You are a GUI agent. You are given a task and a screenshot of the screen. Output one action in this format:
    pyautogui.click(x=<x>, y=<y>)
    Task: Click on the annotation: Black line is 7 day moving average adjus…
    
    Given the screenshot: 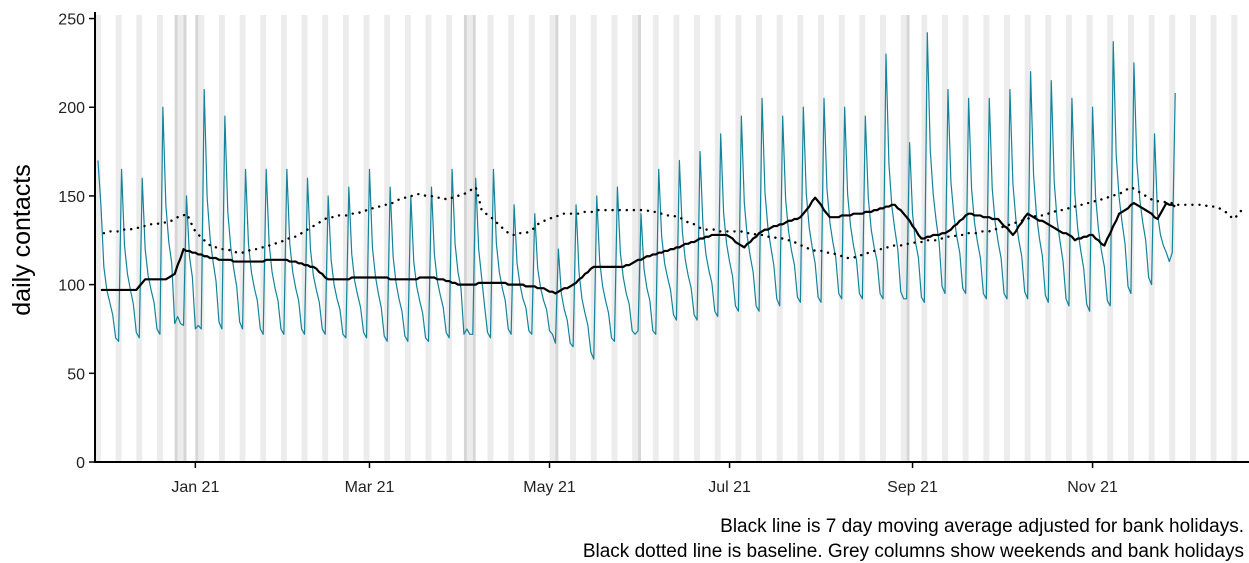 What is the action you would take?
    pyautogui.click(x=982, y=526)
    